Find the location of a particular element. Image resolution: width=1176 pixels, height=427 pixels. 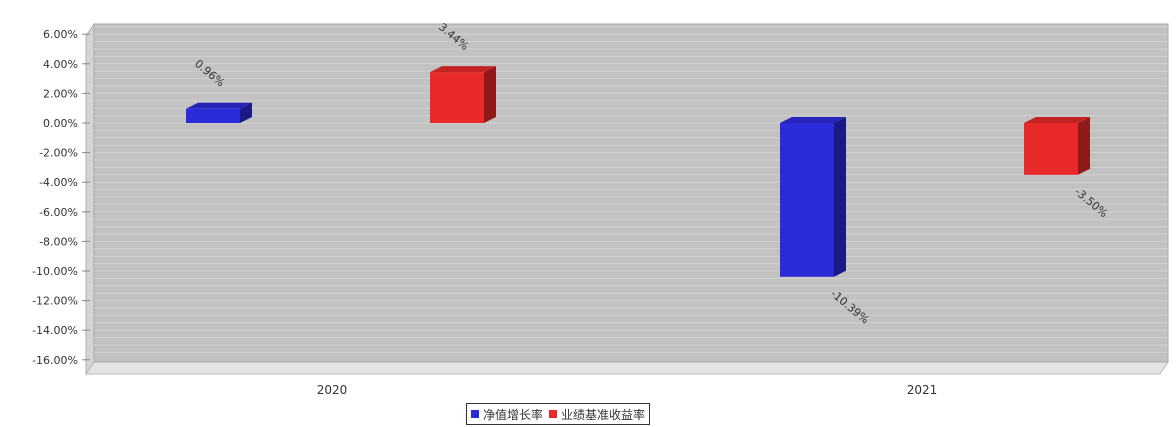

y-tick-label: 6.00% is located at coordinates (60, 34).